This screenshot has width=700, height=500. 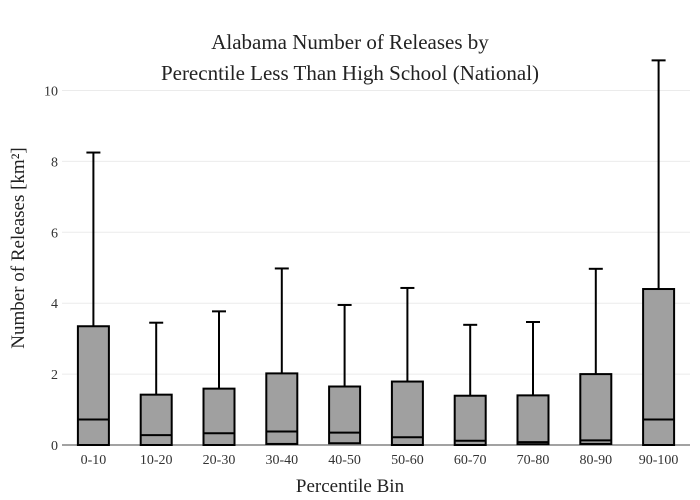 I want to click on x-tick-label: 50-60, so click(x=407, y=460).